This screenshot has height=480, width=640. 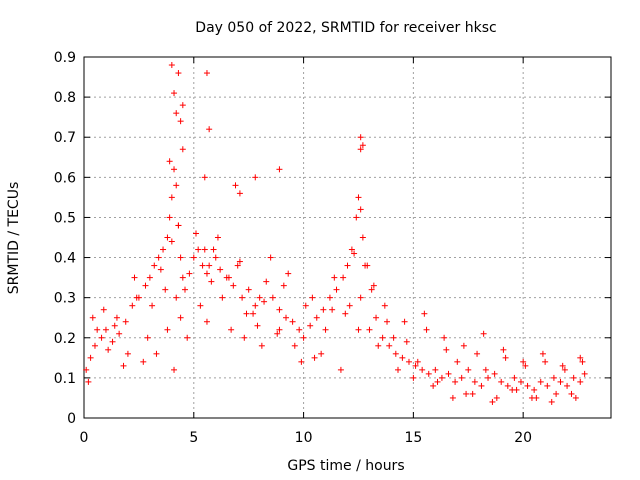 What do you see at coordinates (65, 98) in the screenshot?
I see `y-tick-label: 0.8` at bounding box center [65, 98].